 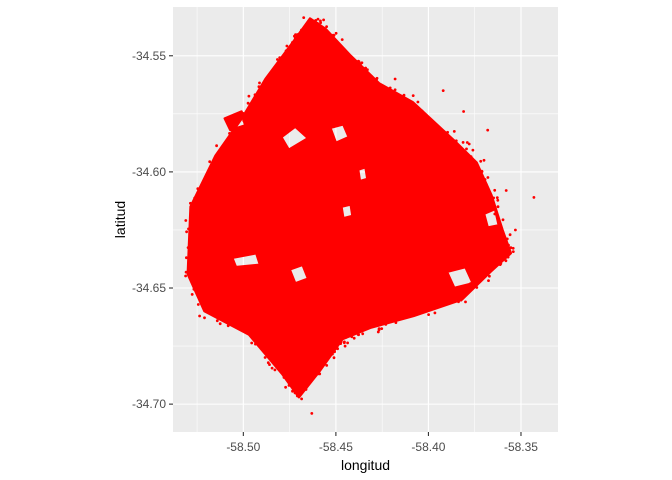 What do you see at coordinates (382, 443) in the screenshot?
I see `x-axis: -58.50 -58.45 -58.40 -58.35` at bounding box center [382, 443].